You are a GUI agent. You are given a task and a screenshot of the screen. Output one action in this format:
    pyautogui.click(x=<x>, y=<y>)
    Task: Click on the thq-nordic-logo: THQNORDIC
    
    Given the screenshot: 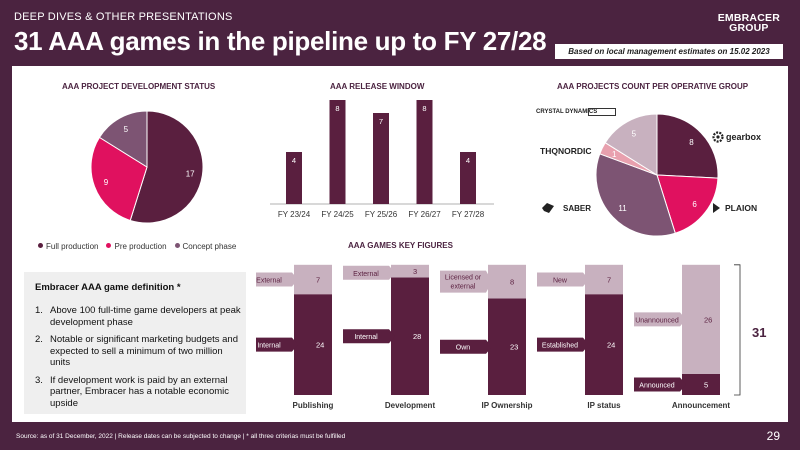 What is the action you would take?
    pyautogui.click(x=566, y=151)
    